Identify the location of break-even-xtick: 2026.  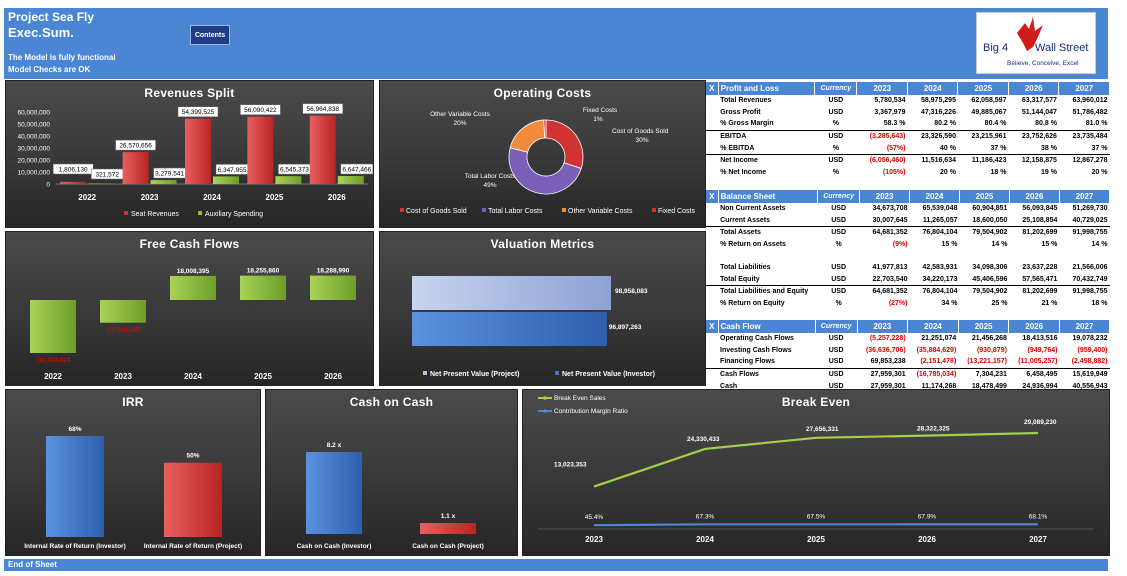
(927, 539).